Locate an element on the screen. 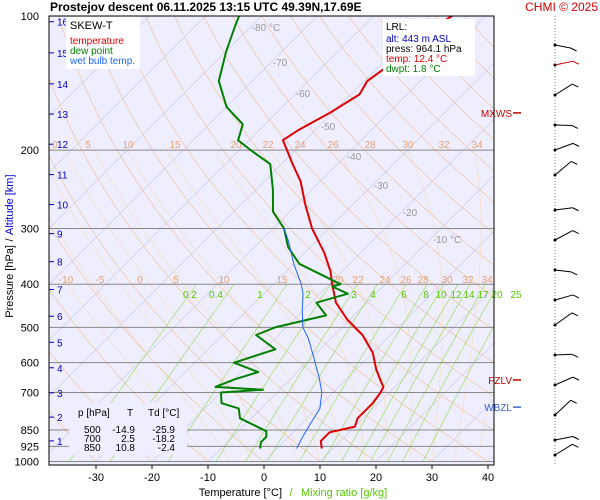 The image size is (600, 500). y-axis-label: Pressure [hPa] is located at coordinates (10, 281).